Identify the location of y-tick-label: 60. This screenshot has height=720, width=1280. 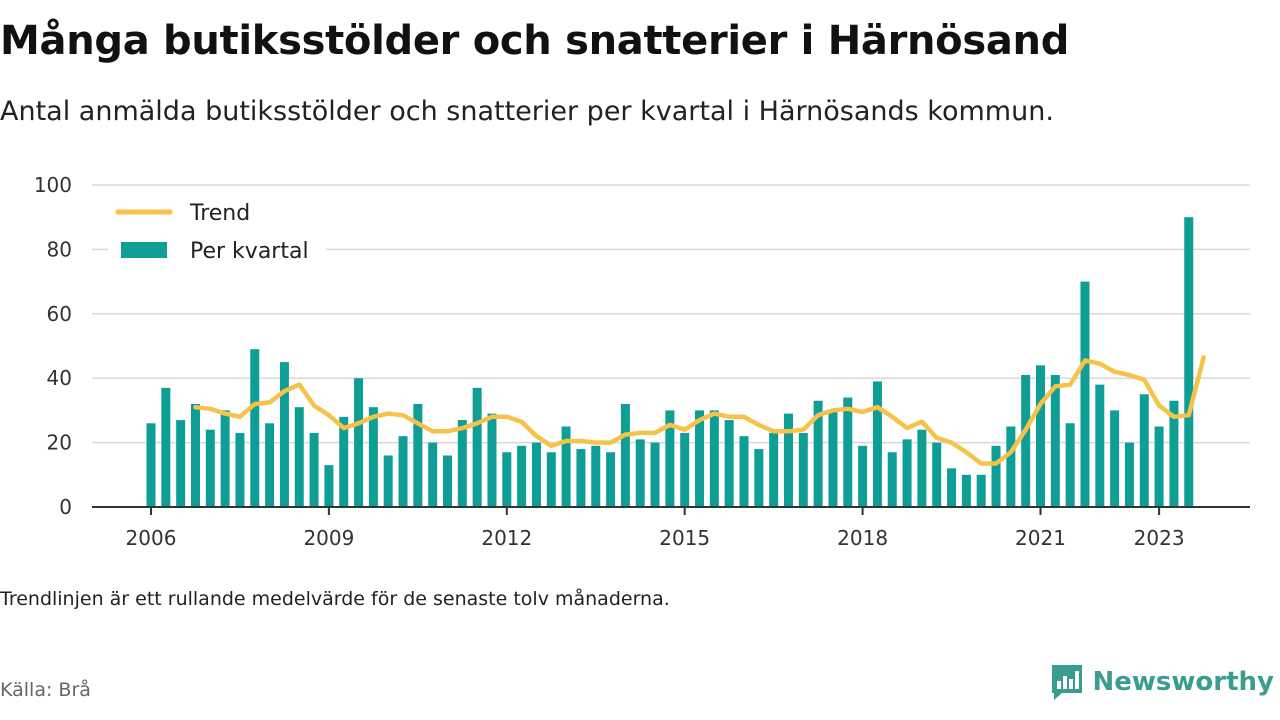
(59, 314).